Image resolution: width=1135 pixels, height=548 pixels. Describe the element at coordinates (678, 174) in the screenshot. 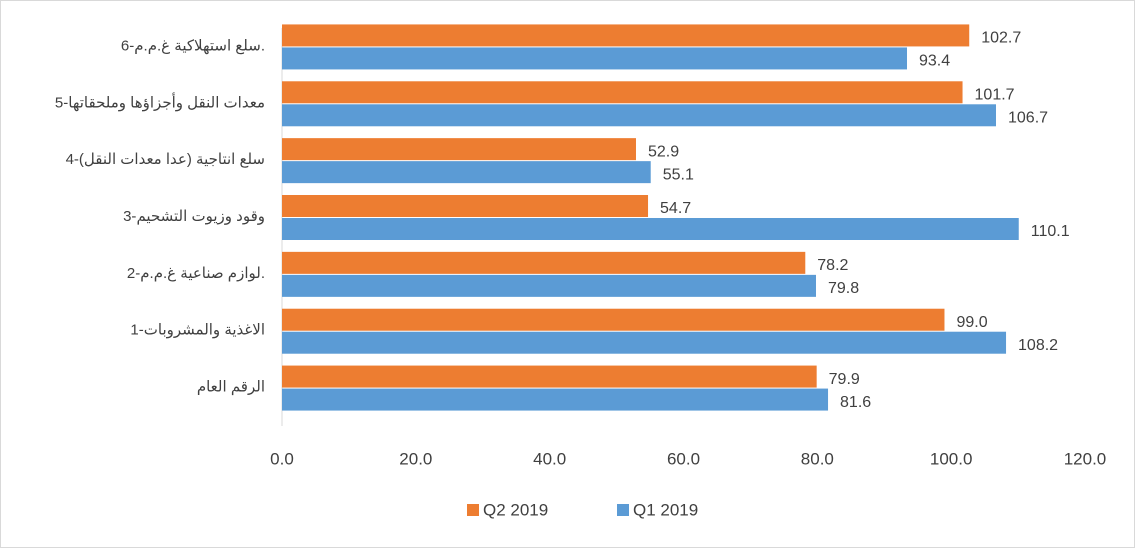

I see `value-label: 55.1` at that location.